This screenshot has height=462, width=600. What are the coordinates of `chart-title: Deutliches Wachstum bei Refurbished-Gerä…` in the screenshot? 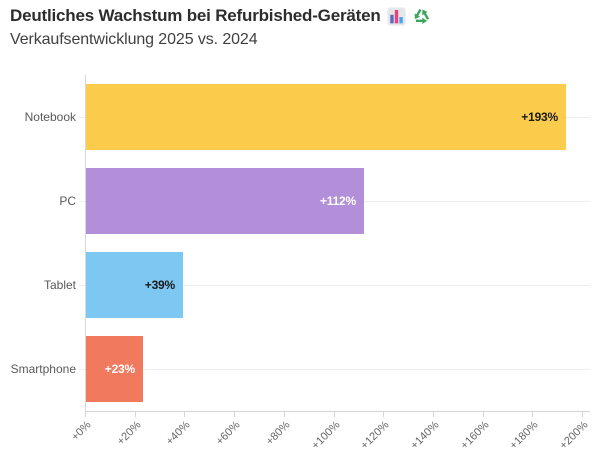 It's located at (195, 15).